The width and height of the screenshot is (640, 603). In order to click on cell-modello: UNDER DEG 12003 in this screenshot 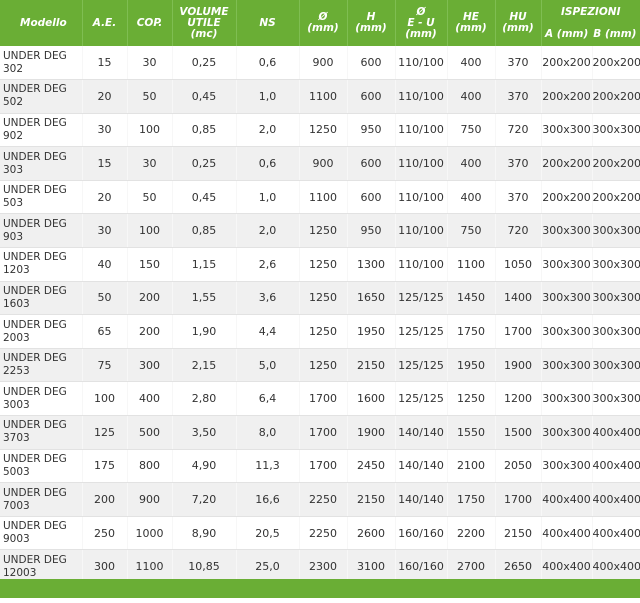, I will do `click(41, 566)`.